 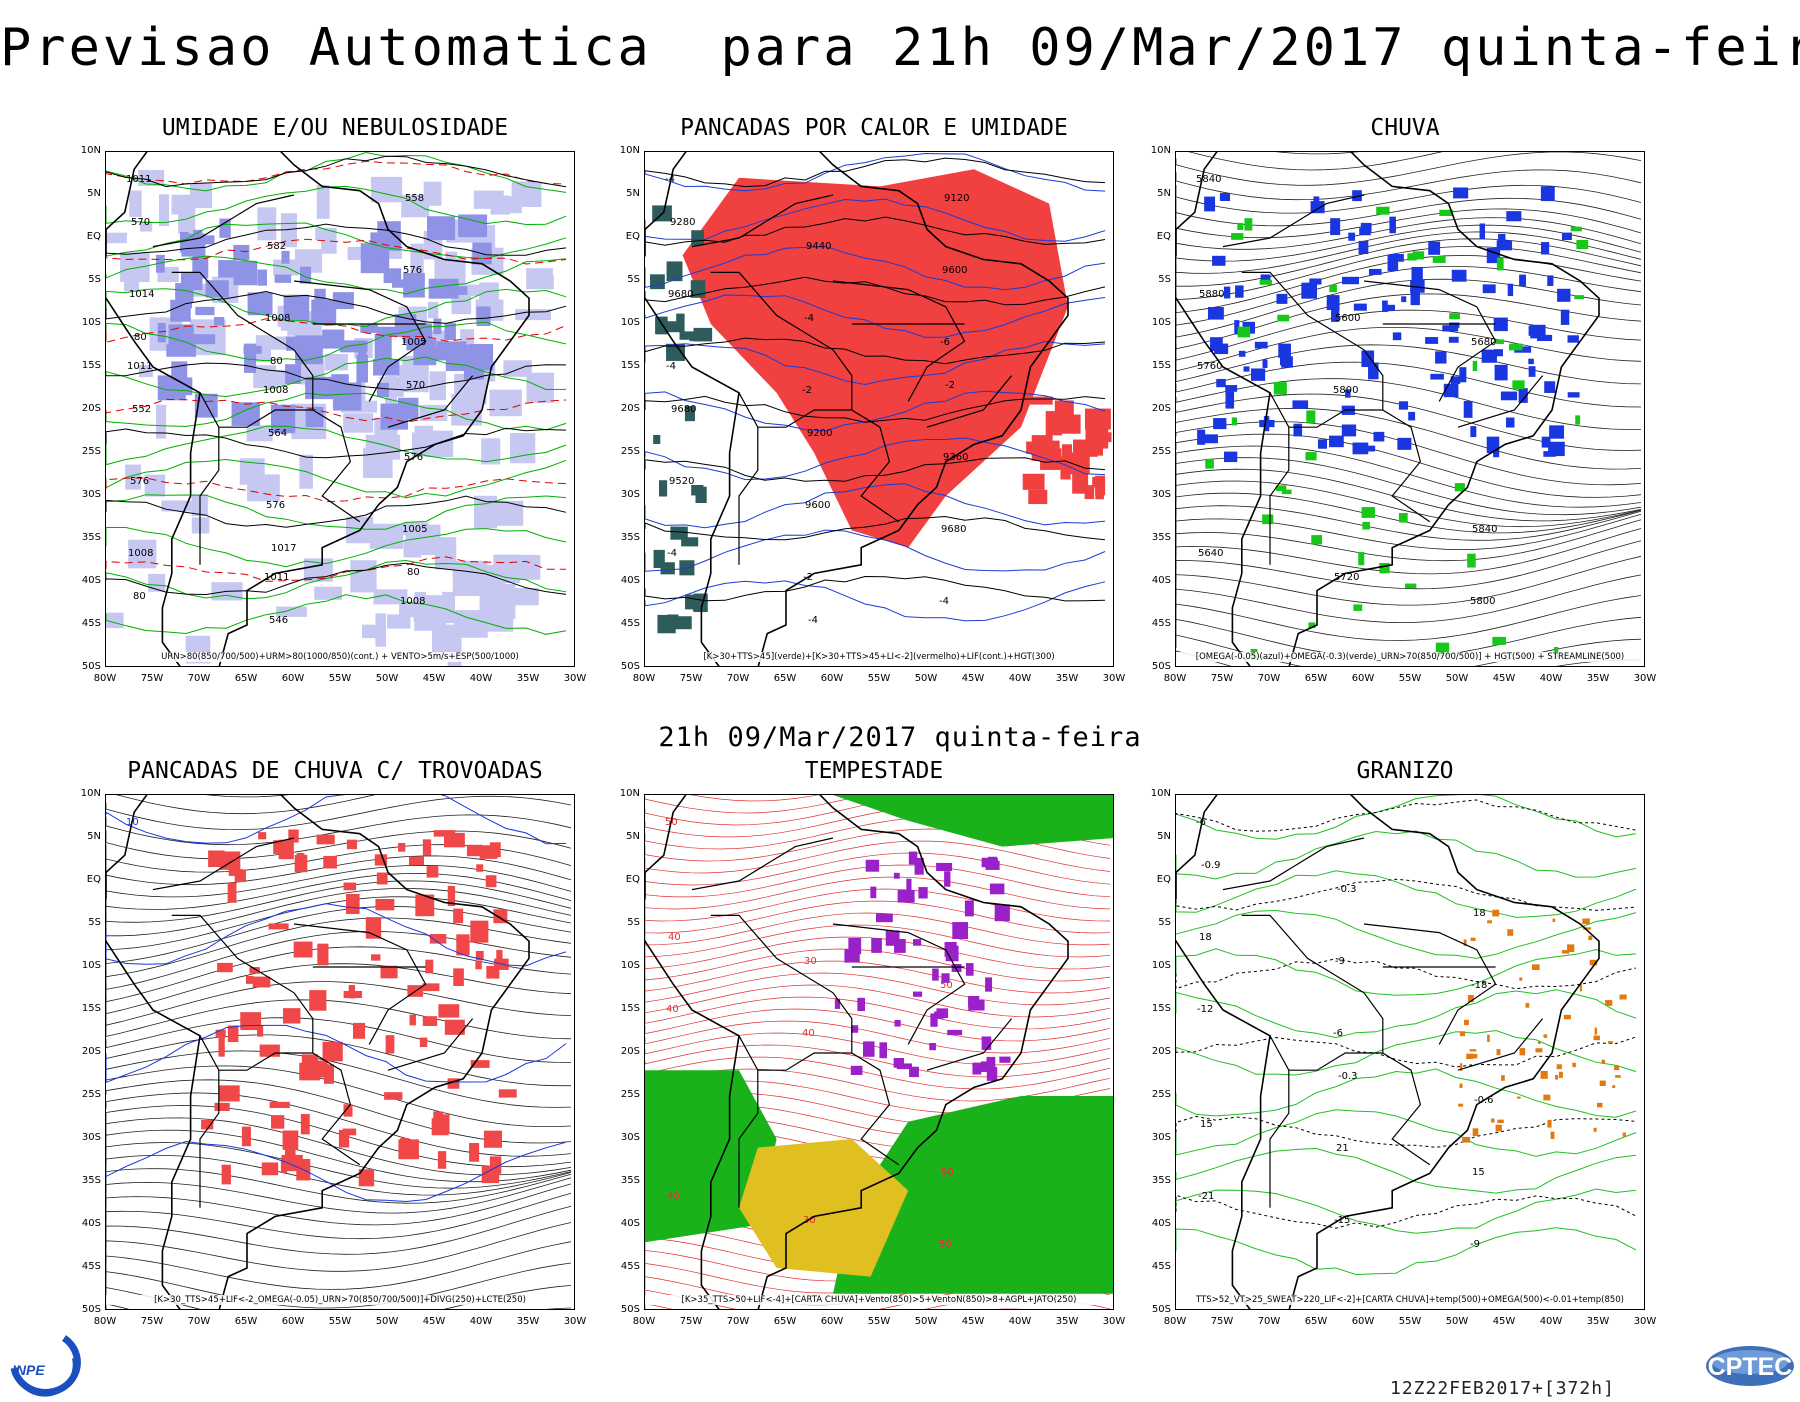 What do you see at coordinates (336, 547) in the screenshot?
I see `rh-contour` at bounding box center [336, 547].